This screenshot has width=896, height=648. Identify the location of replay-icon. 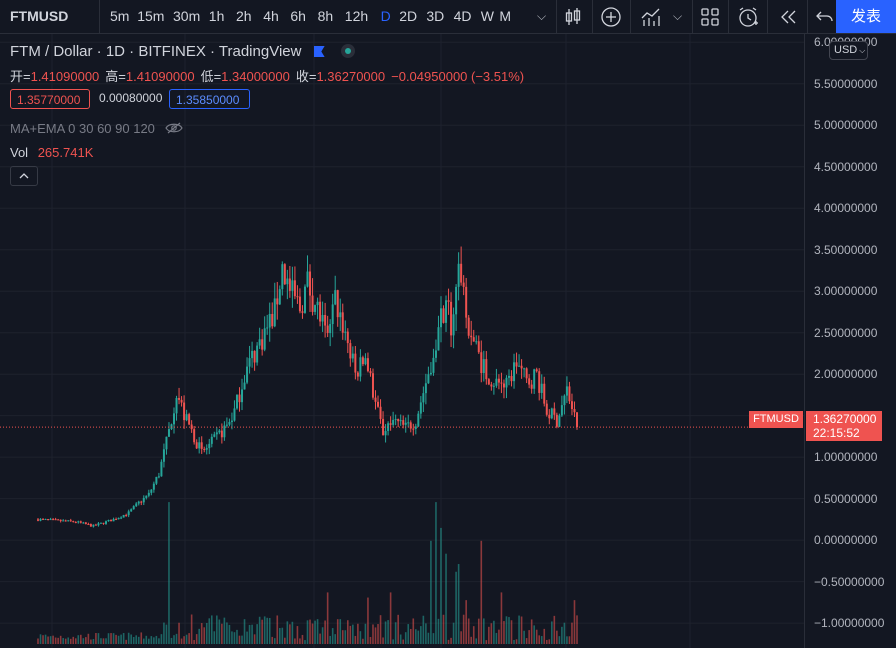
(788, 17).